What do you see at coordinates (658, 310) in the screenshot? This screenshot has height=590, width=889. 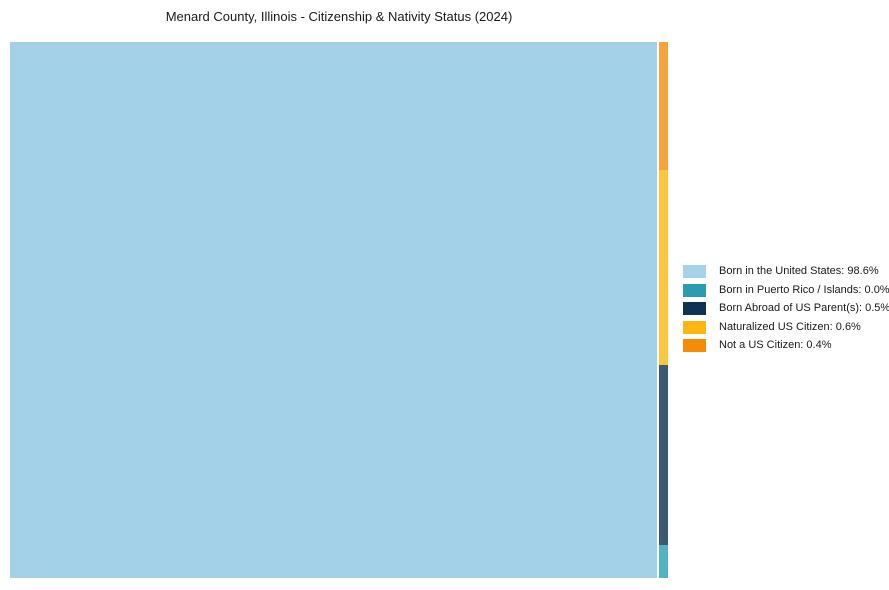 I see `treemap-block-divider` at bounding box center [658, 310].